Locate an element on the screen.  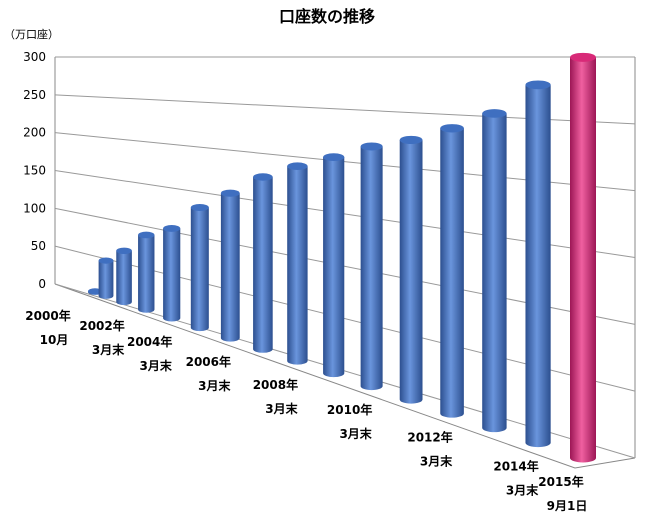
y-tick-label: 250 is located at coordinates (34, 95).